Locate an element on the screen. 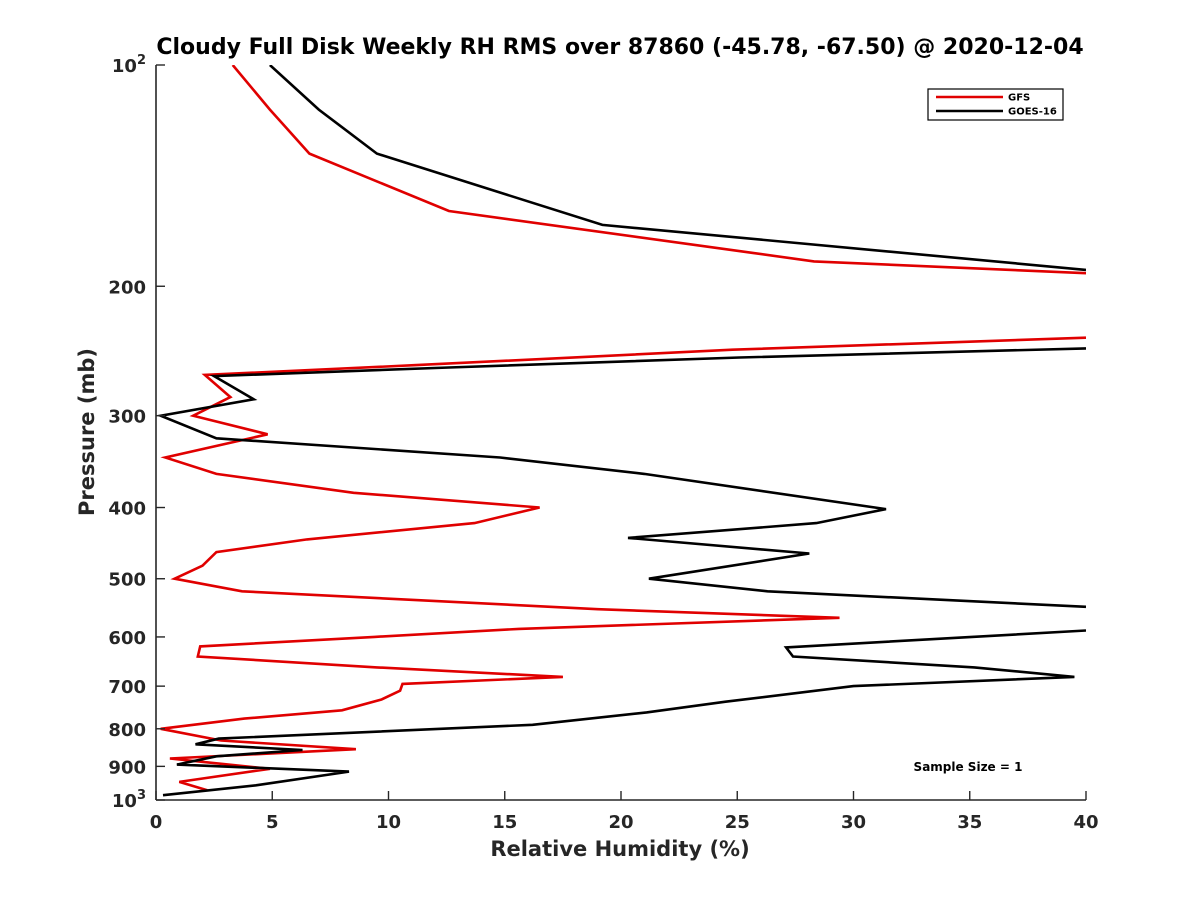 The height and width of the screenshot is (900, 1200). legend-box is located at coordinates (995, 104).